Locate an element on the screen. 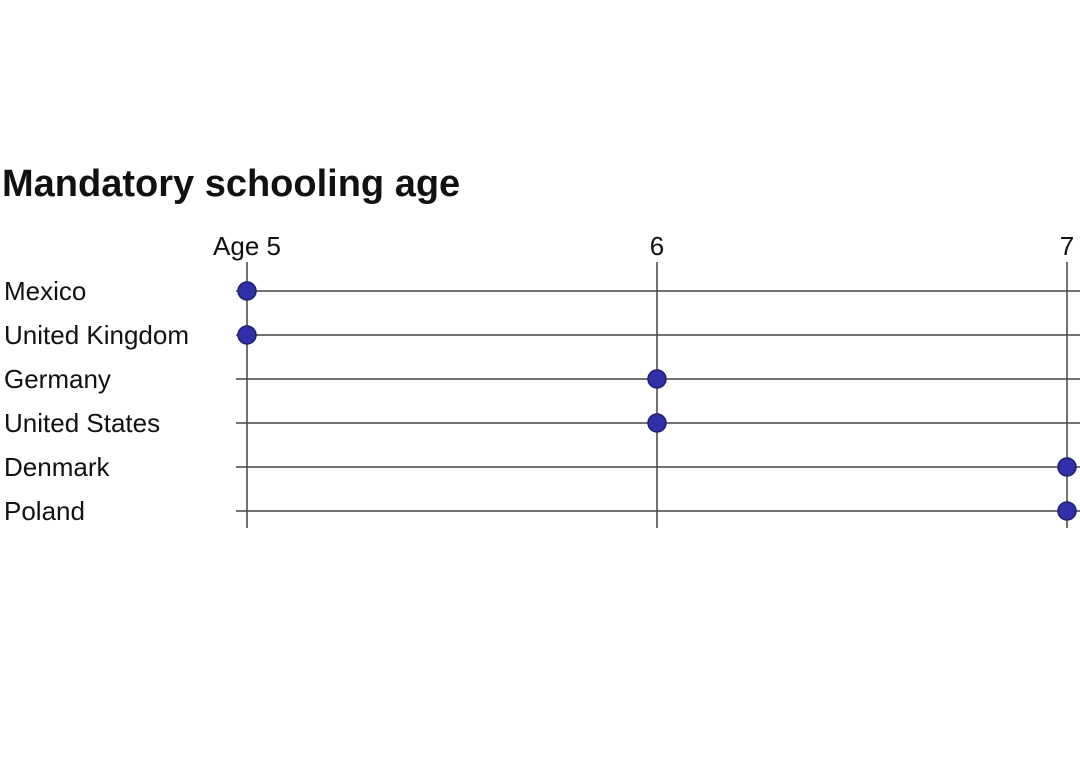 The height and width of the screenshot is (770, 1080). y-category-label: Mexico is located at coordinates (45, 291).